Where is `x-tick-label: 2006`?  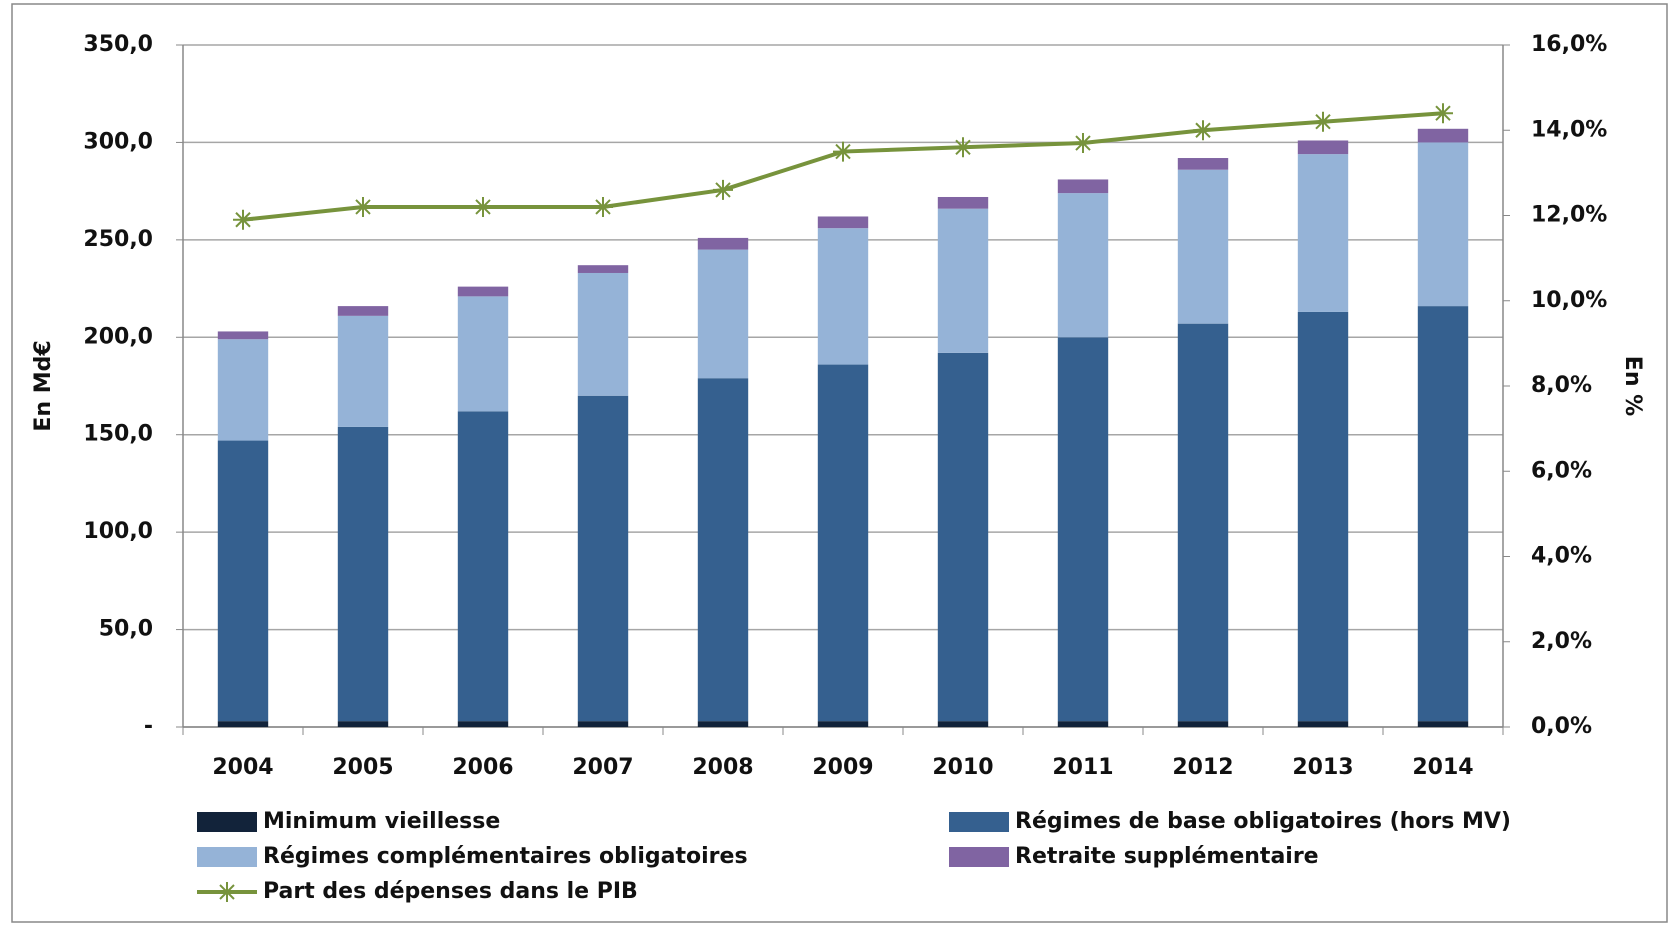
x-tick-label: 2006 is located at coordinates (482, 767).